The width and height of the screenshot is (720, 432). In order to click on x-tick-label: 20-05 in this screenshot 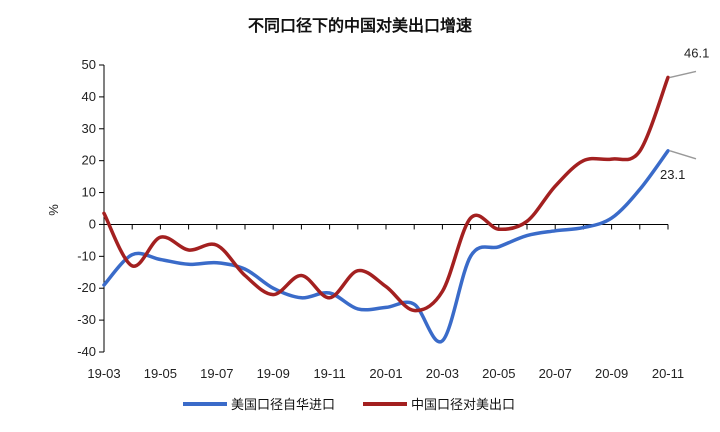, I will do `click(498, 373)`.